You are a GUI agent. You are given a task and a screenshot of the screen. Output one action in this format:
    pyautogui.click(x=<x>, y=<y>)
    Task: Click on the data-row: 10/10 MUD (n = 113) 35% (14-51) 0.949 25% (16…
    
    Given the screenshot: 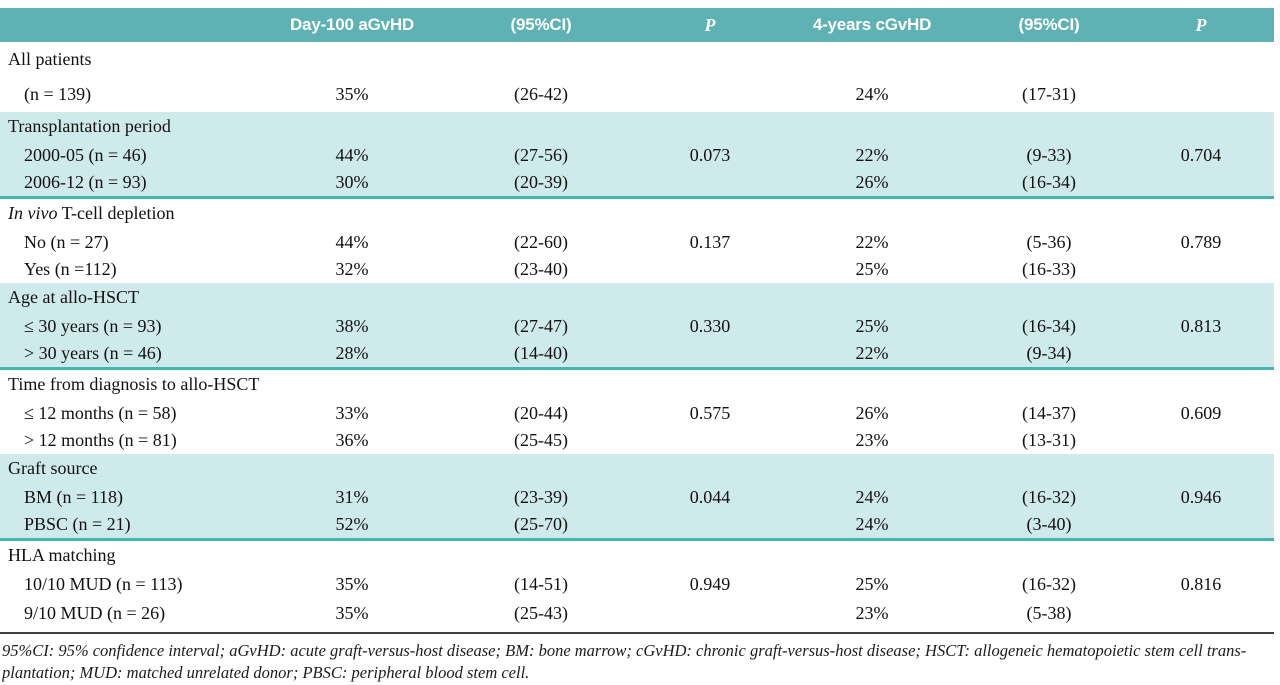 What is the action you would take?
    pyautogui.click(x=637, y=584)
    